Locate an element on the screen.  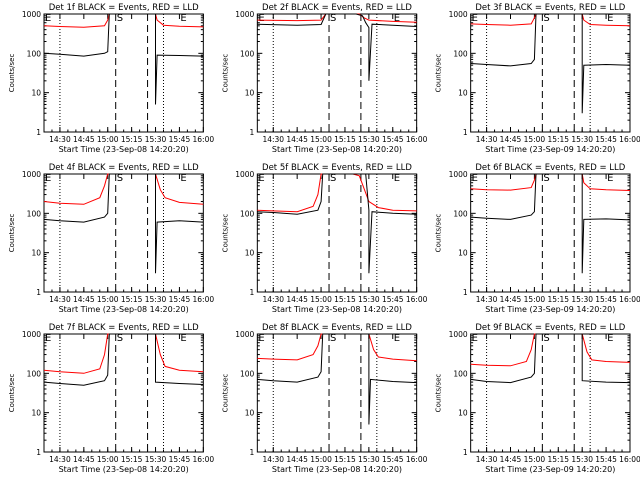
panel-title: Det 6f BLACK = Events, RED = LLD is located at coordinates (550, 168).